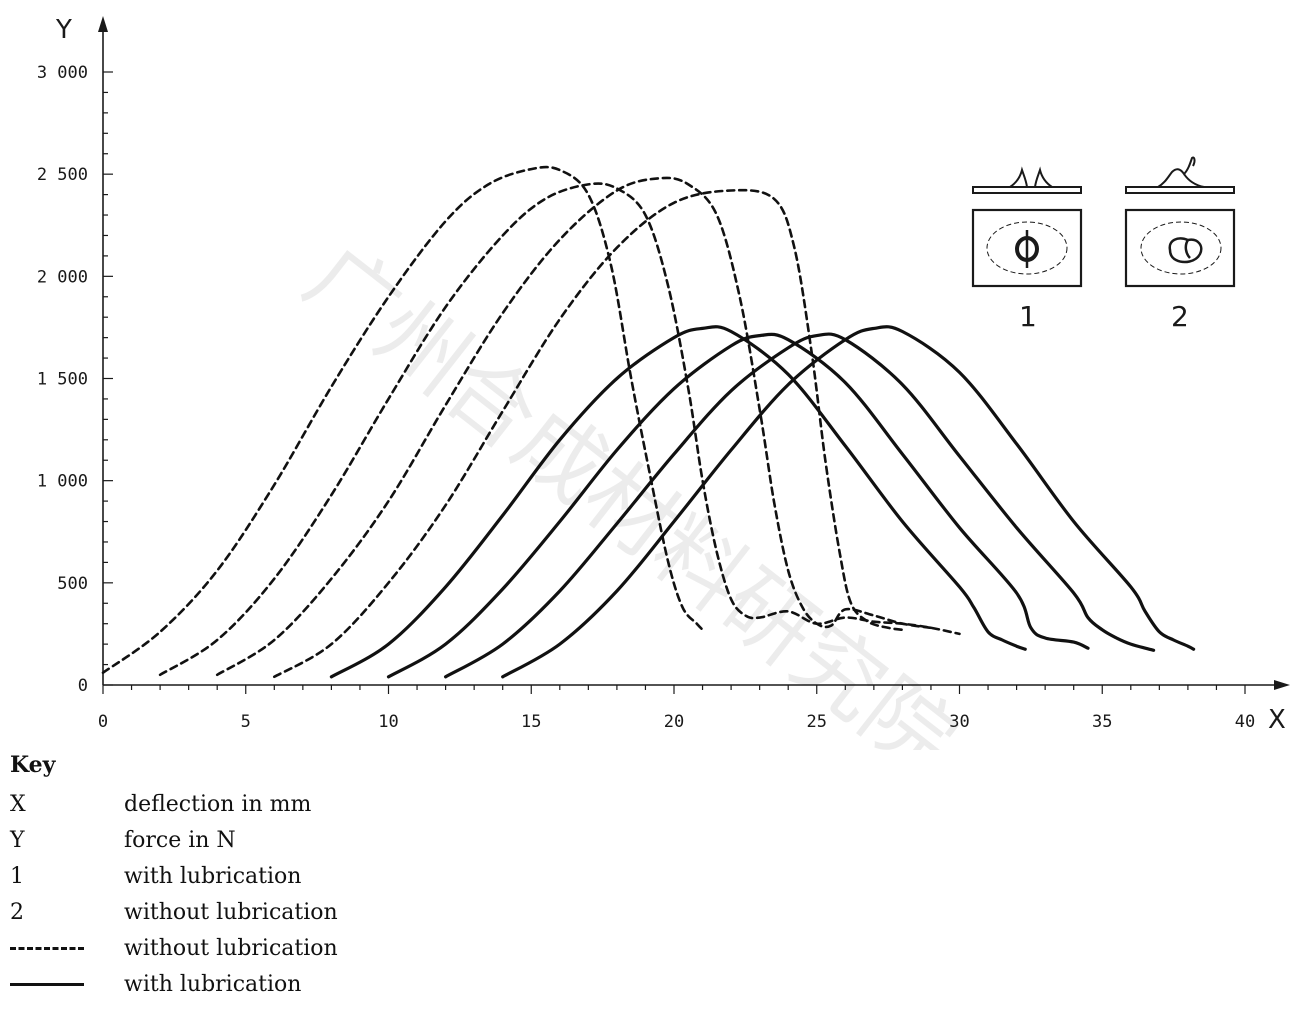 The width and height of the screenshot is (1294, 1021). I want to click on key-label-dashed: without lubrication, so click(231, 948).